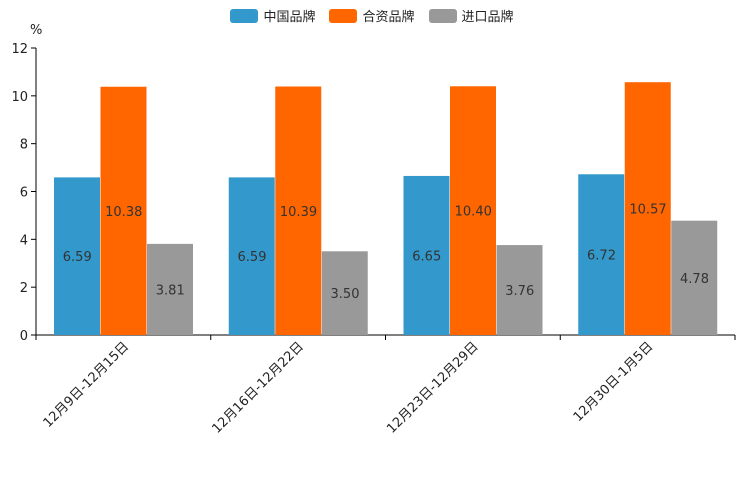 The height and width of the screenshot is (496, 744). I want to click on legend-item-joint: 合资品牌, so click(372, 15).